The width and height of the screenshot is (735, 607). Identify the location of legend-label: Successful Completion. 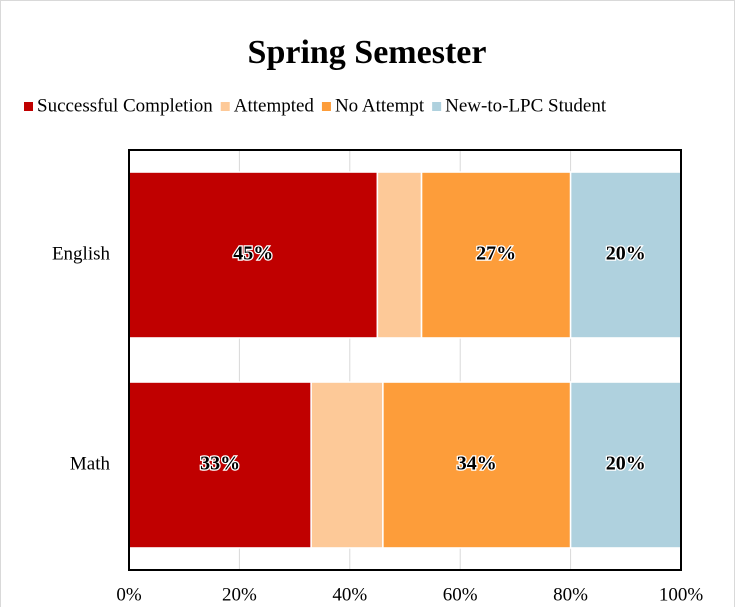
(125, 105).